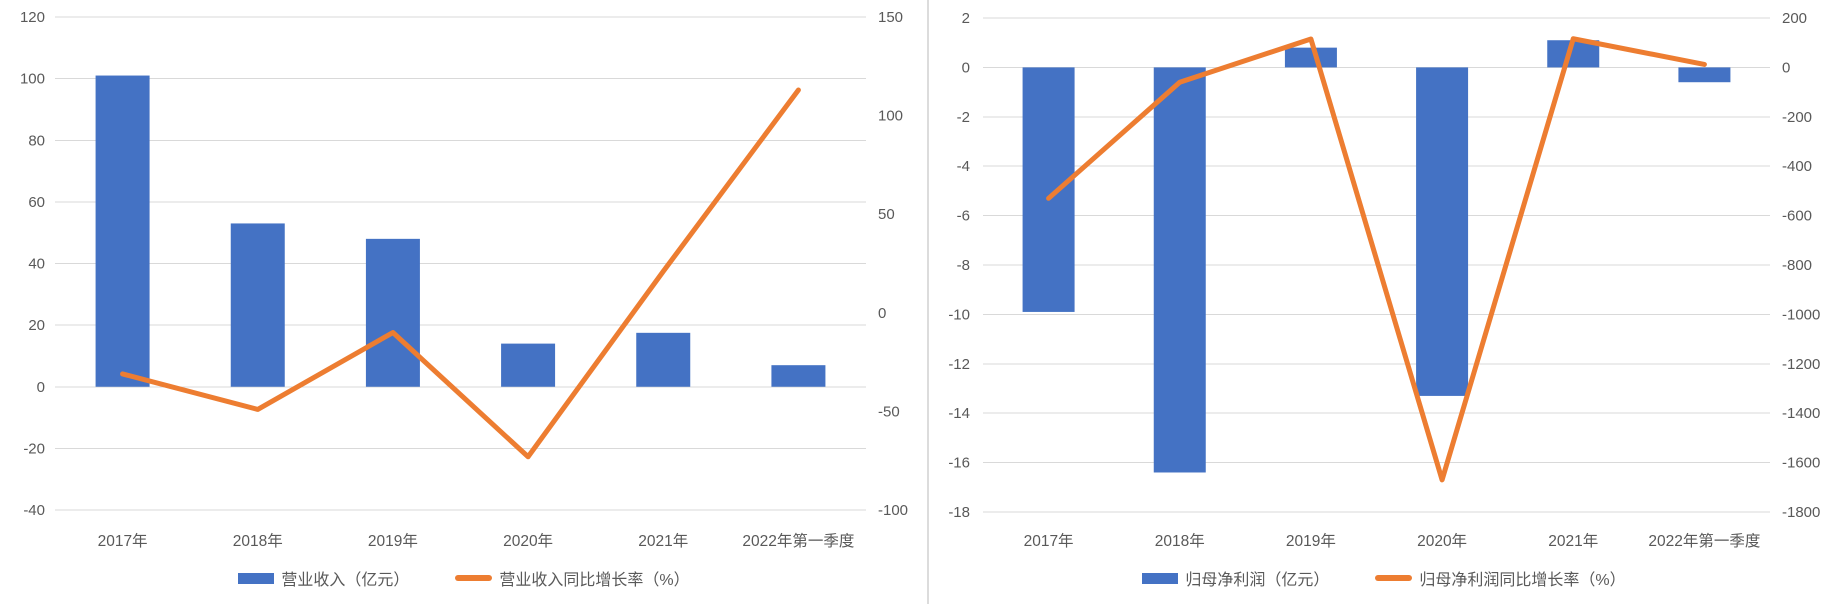 This screenshot has height=604, width=1840. I want to click on left-axis-tick-label: 60, so click(36, 202).